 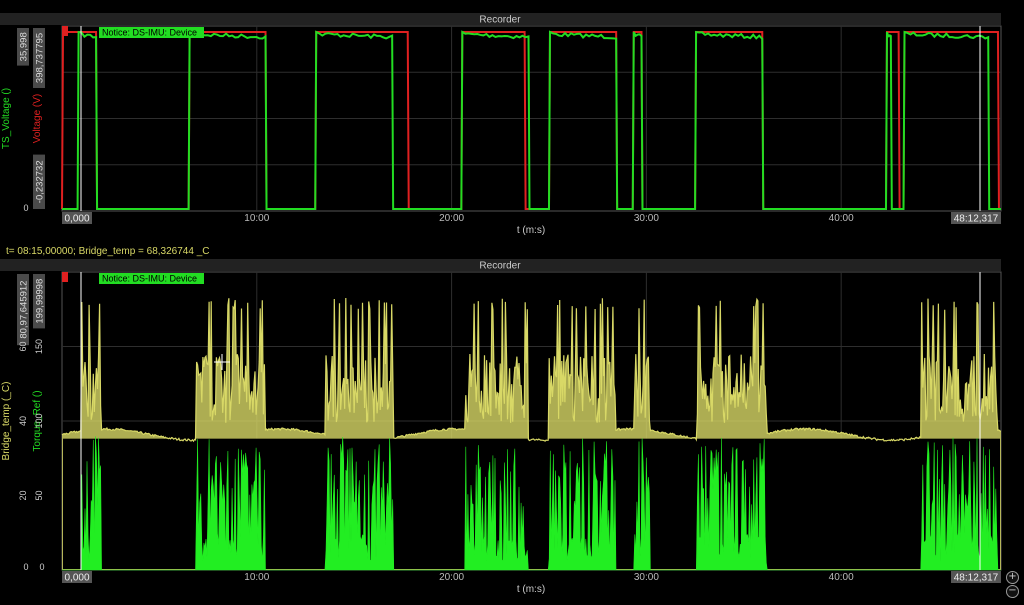 What do you see at coordinates (6, 118) in the screenshot?
I see `y-axis-name-left: TS_Voltage ()` at bounding box center [6, 118].